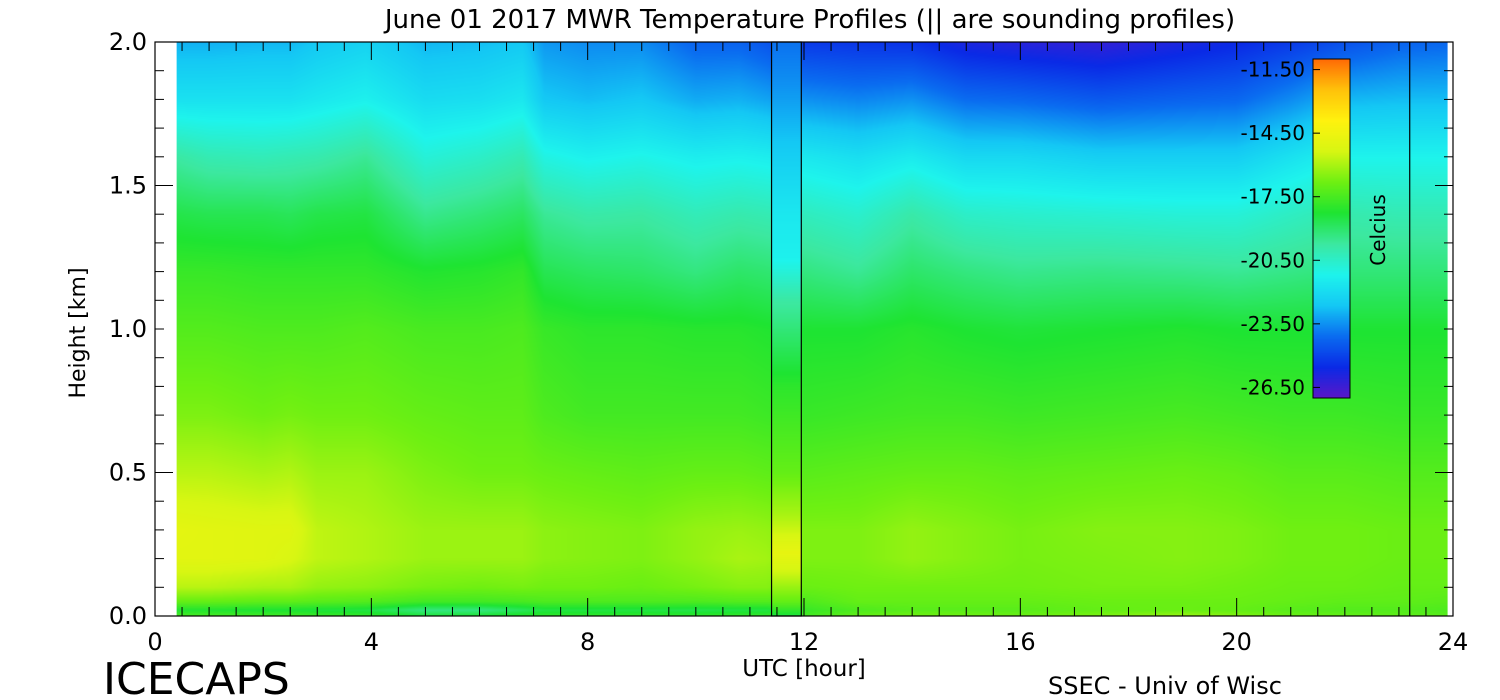 The image size is (1500, 700). I want to click on credit-text: SSEC - Univ of Wisc, so click(1165, 686).